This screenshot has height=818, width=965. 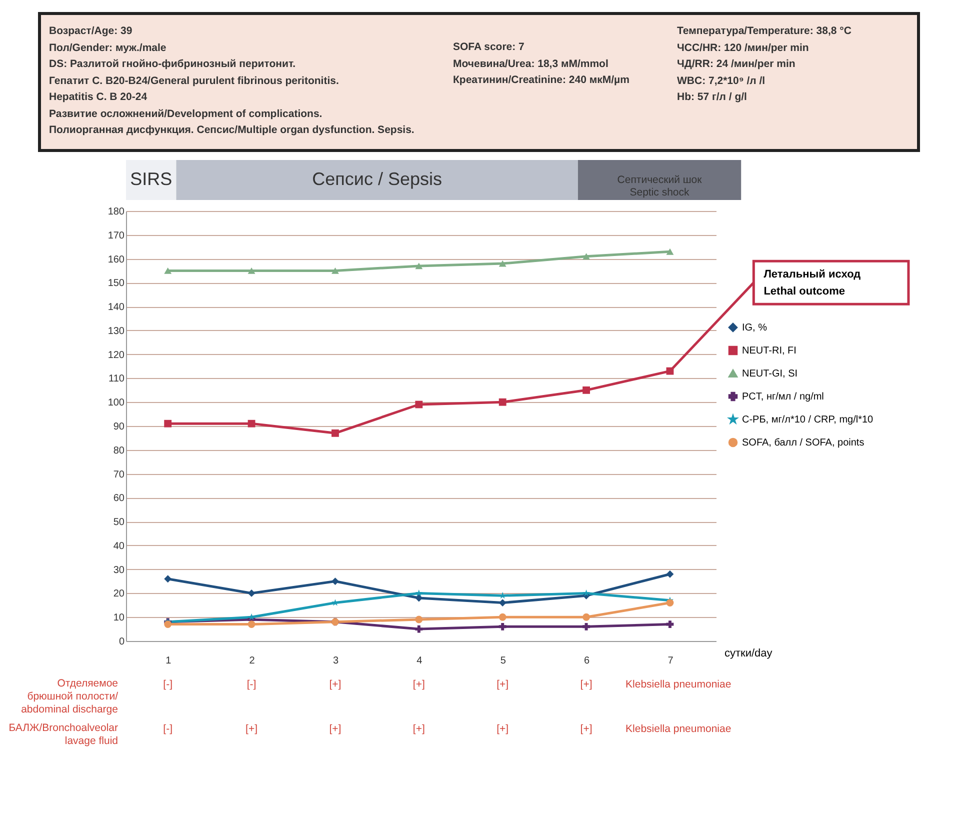 I want to click on text: БАЛЖ/Bronchoalveolar lavage fluid, so click(x=63, y=734).